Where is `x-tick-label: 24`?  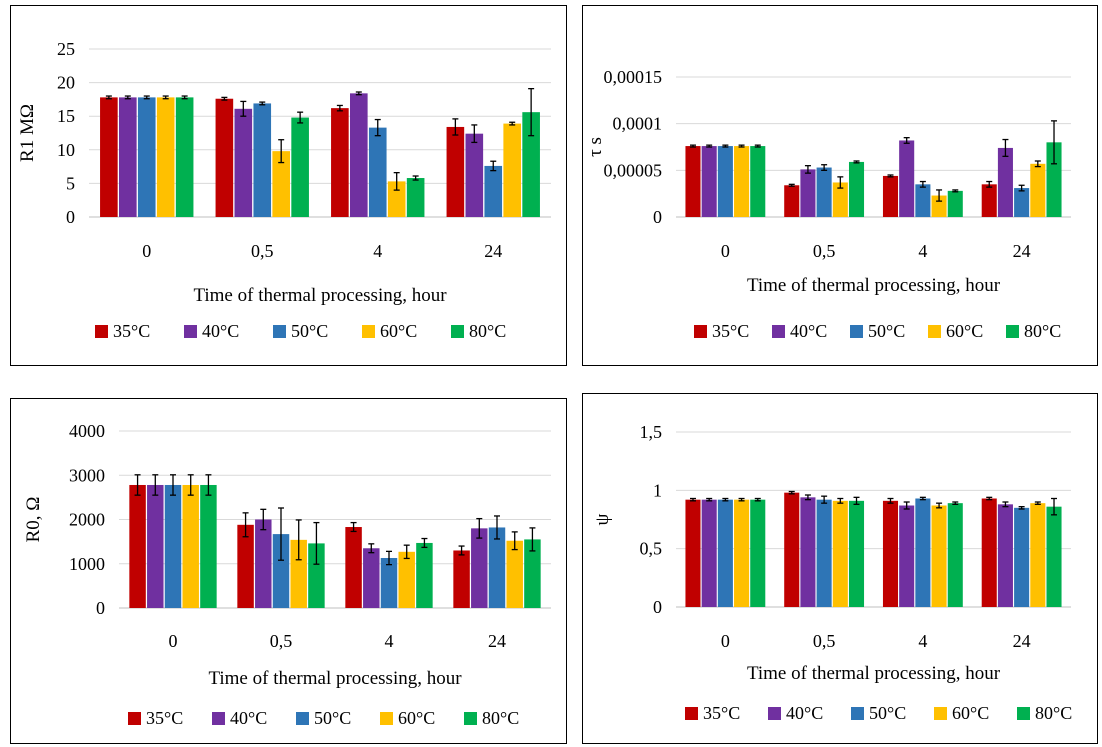
x-tick-label: 24 is located at coordinates (493, 251).